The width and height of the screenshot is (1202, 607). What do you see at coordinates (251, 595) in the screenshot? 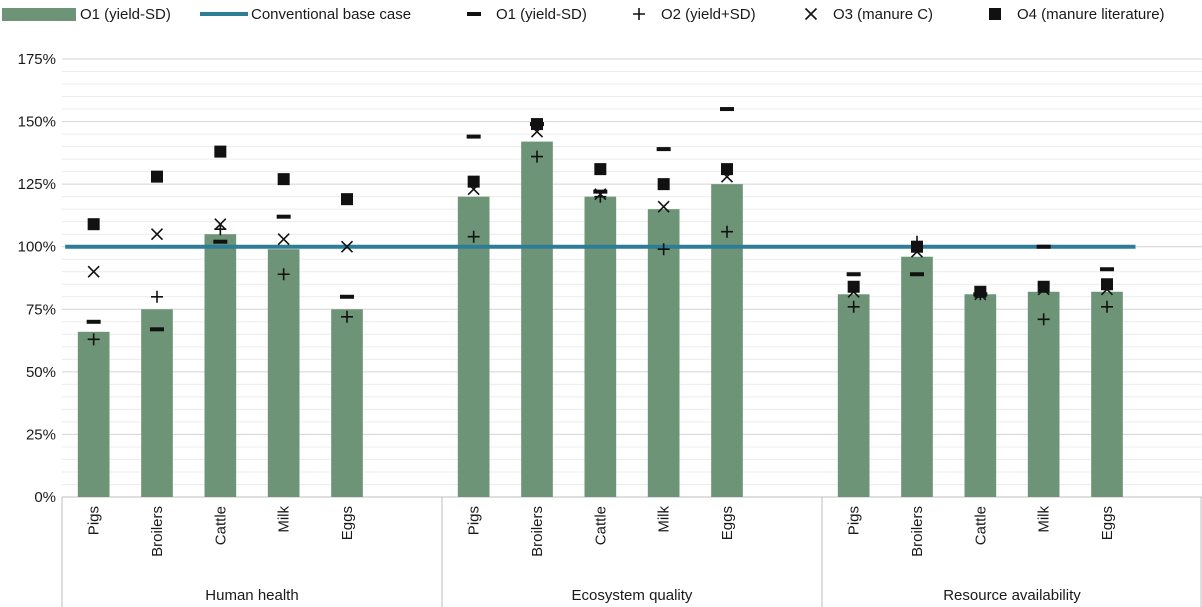
I see `group-label: Human health` at bounding box center [251, 595].